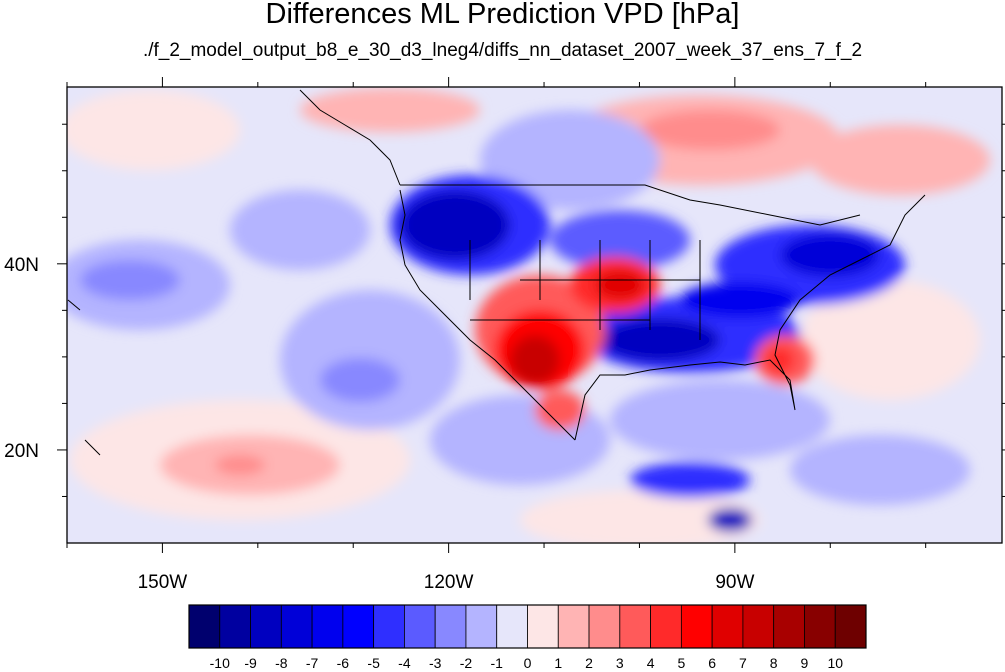 Image resolution: width=1005 pixels, height=672 pixels. I want to click on chart-title: Differences ML Prediction VPD [hPa], so click(502, 15).